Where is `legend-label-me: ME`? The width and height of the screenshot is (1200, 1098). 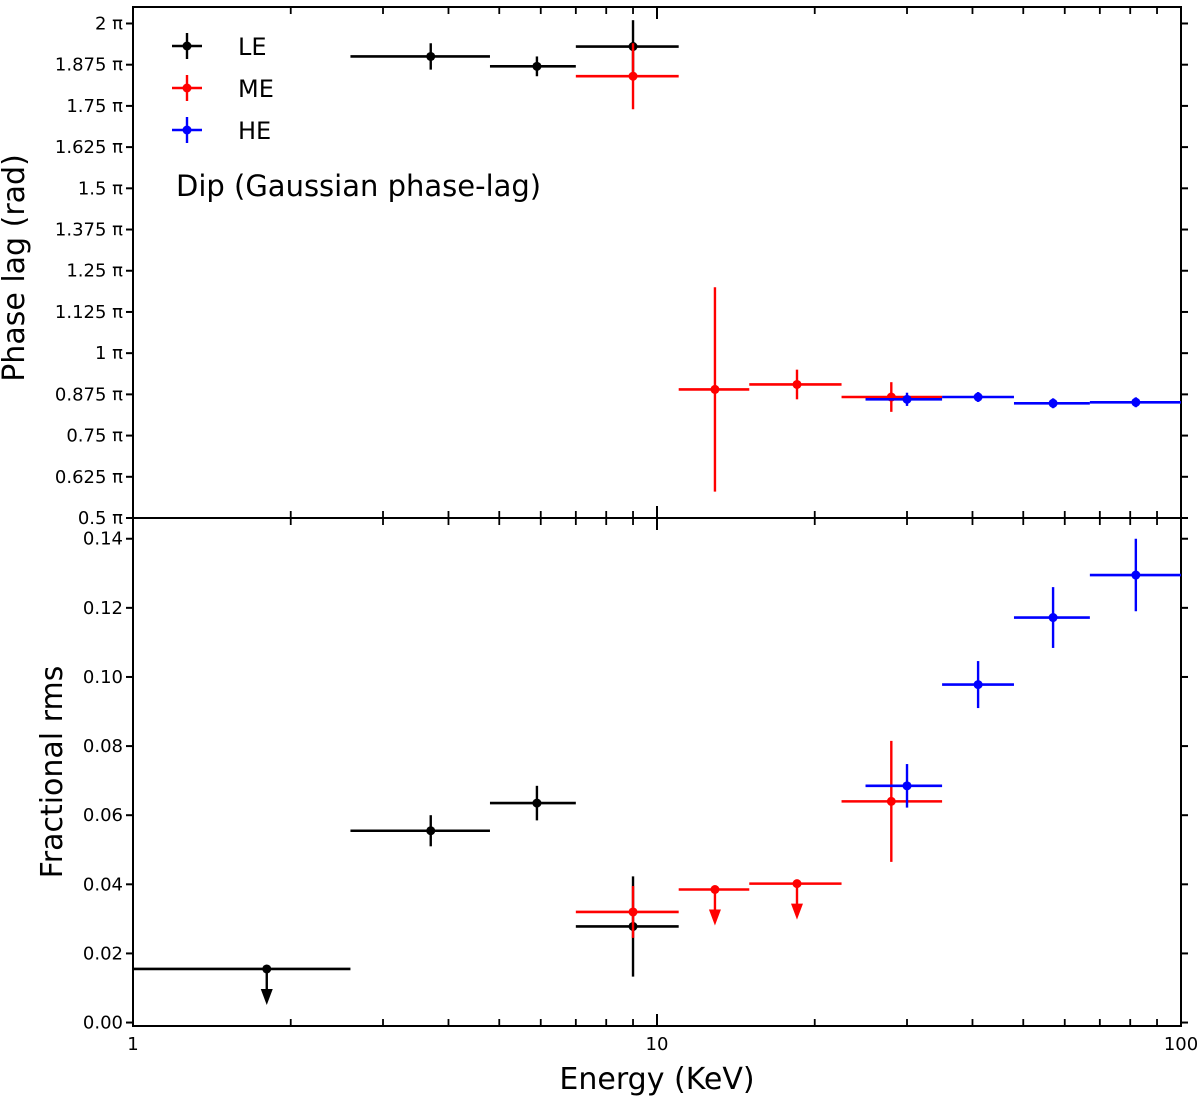
legend-label-me: ME is located at coordinates (256, 89).